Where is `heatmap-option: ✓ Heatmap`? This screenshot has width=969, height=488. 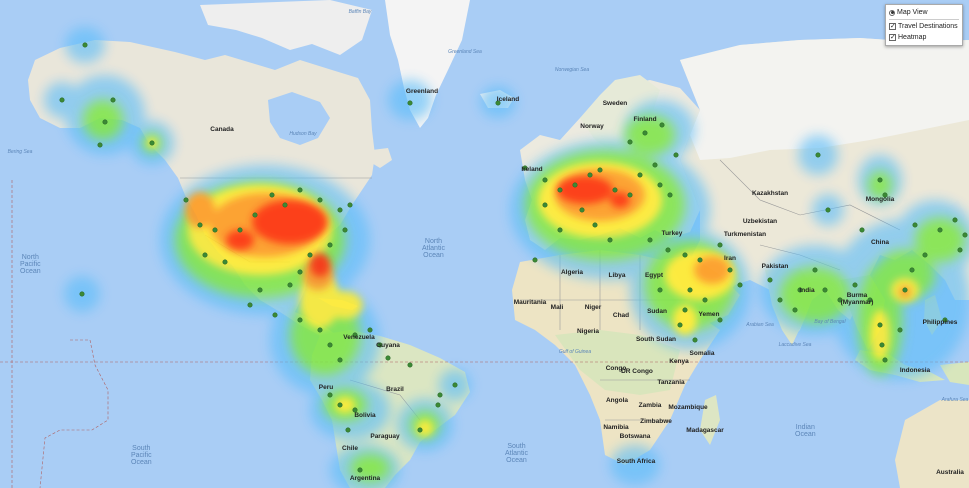 heatmap-option: ✓ Heatmap is located at coordinates (924, 37).